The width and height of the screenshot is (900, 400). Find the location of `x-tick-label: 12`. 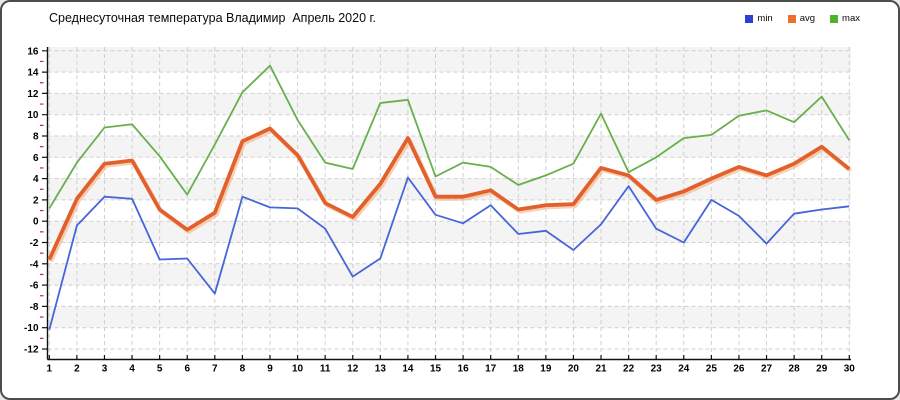

x-tick-label: 12 is located at coordinates (353, 369).